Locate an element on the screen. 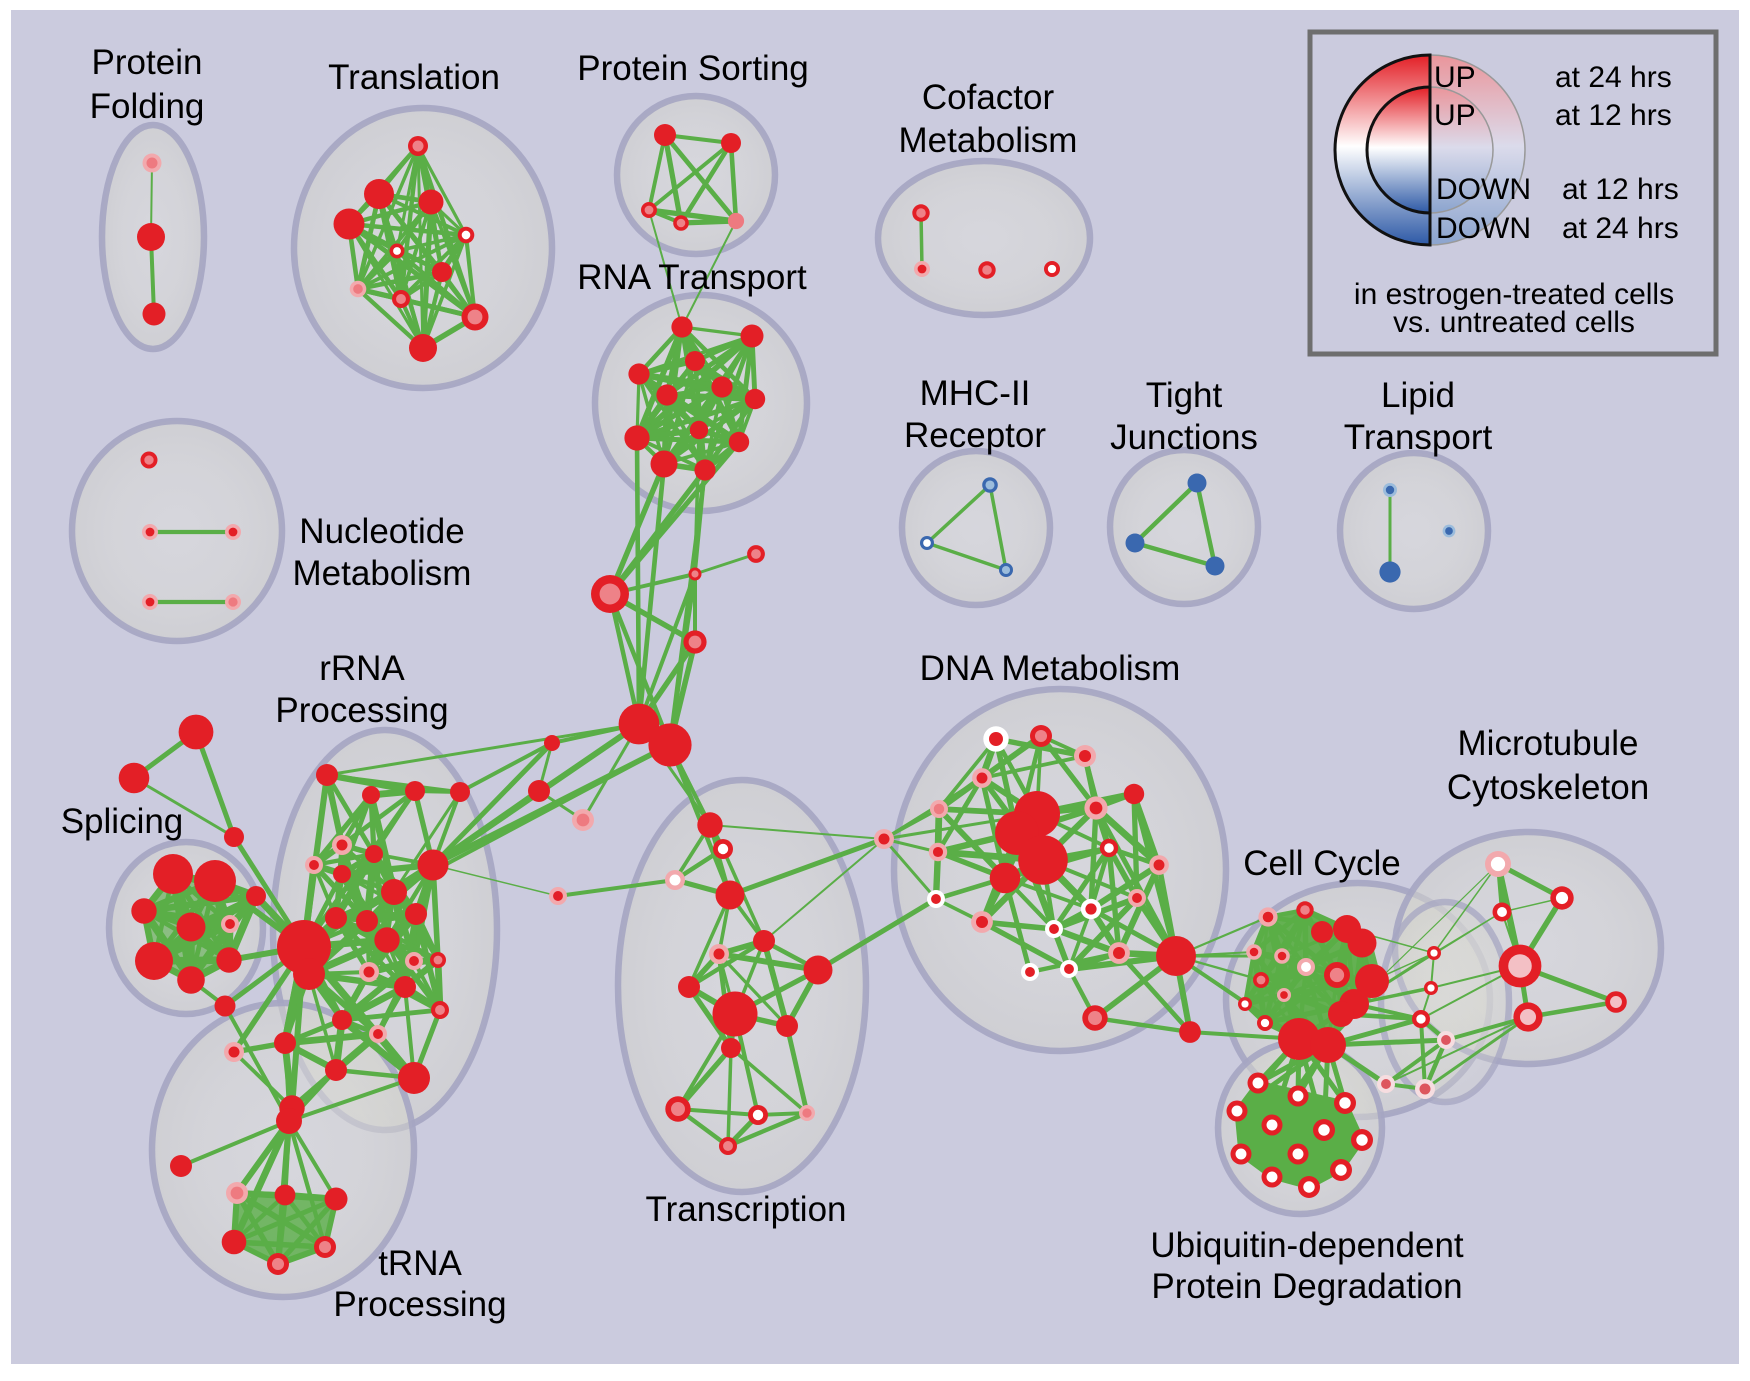 This screenshot has height=1381, width=1750. svg-text: Tight is located at coordinates (1184, 395).